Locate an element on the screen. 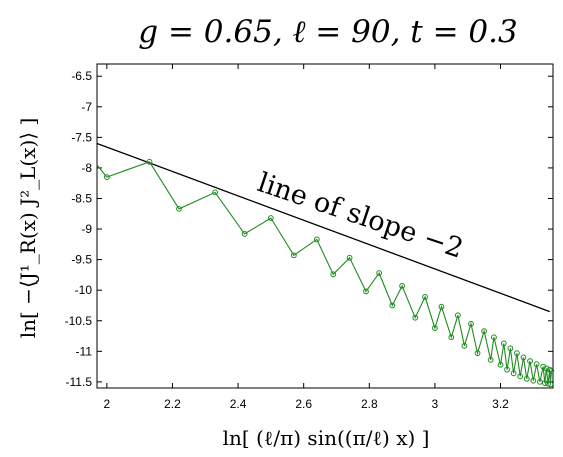 The width and height of the screenshot is (563, 457). y-tick-label: -7.5 is located at coordinates (81, 137).